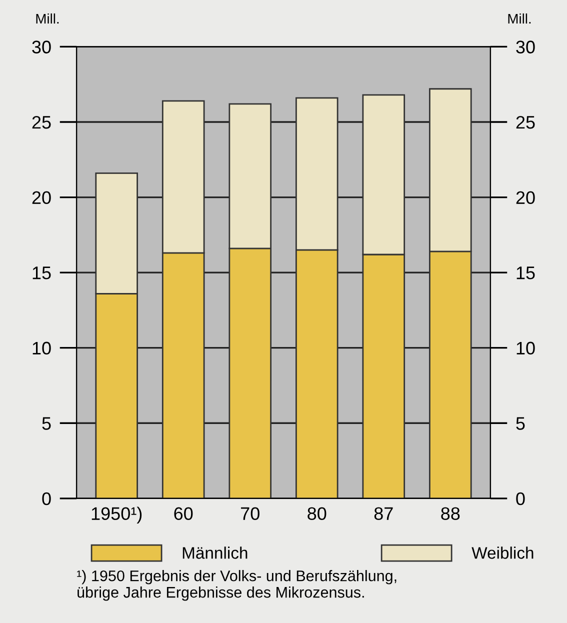 The image size is (567, 623). What do you see at coordinates (519, 18) in the screenshot?
I see `y2-axis-title: Mill.` at bounding box center [519, 18].